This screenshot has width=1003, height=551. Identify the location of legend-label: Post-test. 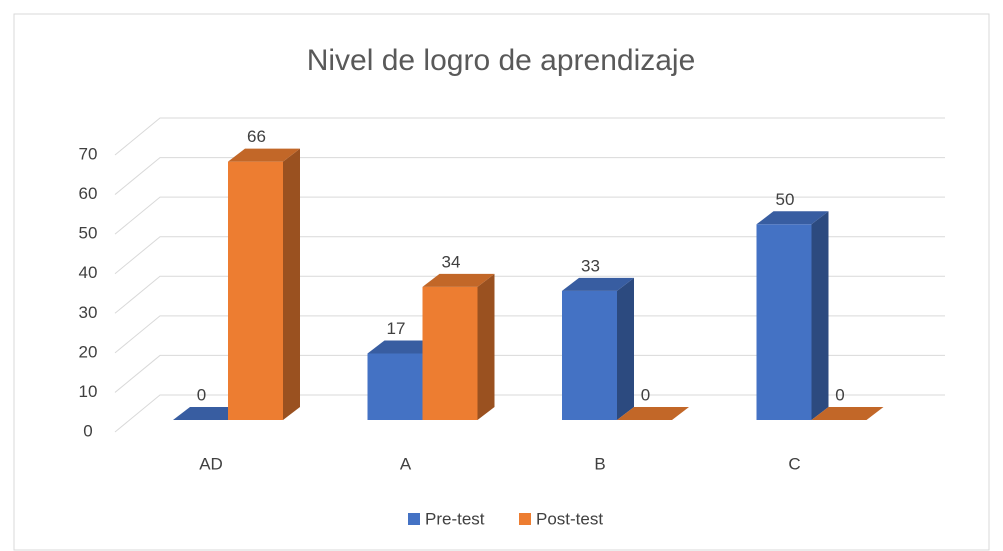
(569, 518).